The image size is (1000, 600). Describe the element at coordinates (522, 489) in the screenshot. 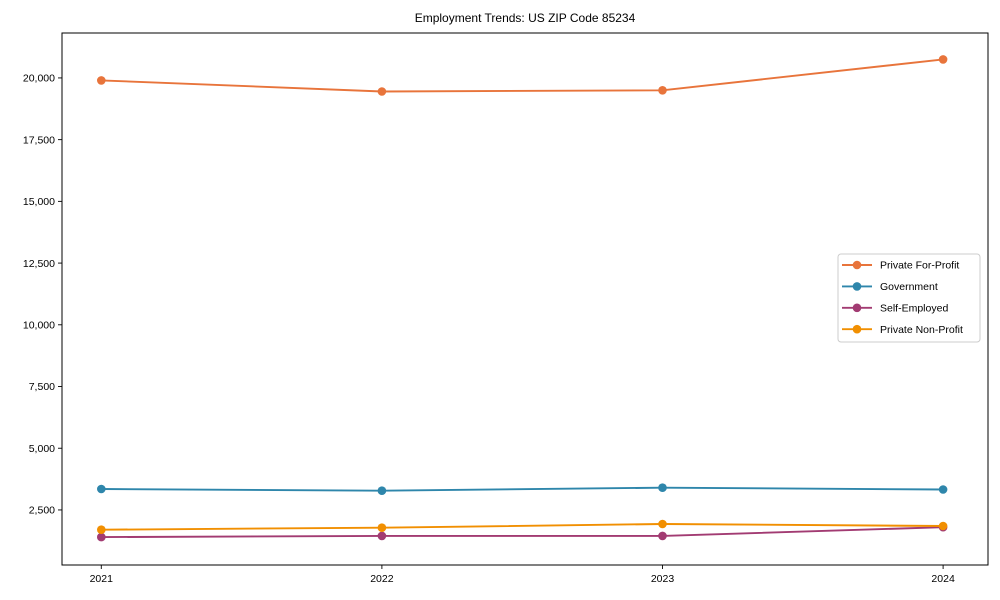

I see `series-line-government` at that location.